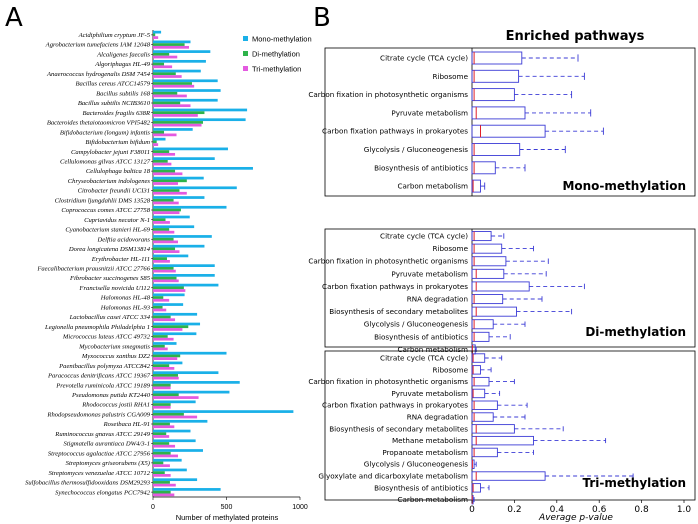 The height and width of the screenshot is (524, 698). Describe the element at coordinates (557, 510) in the screenshot. I see `boxplot-x-tick-label: 0.4` at that location.